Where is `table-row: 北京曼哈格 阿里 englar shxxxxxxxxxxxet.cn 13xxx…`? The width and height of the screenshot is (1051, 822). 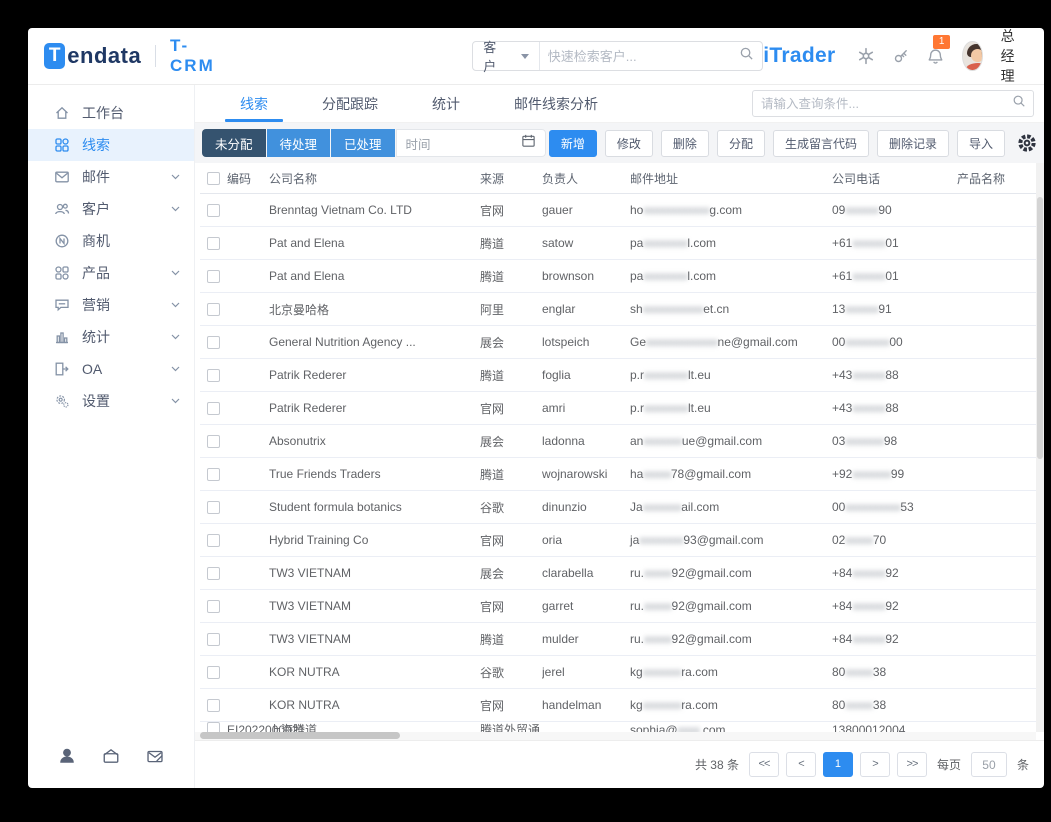
table-row: 北京曼哈格 阿里 englar shxxxxxxxxxxxet.cn 13xxx… is located at coordinates (622, 309).